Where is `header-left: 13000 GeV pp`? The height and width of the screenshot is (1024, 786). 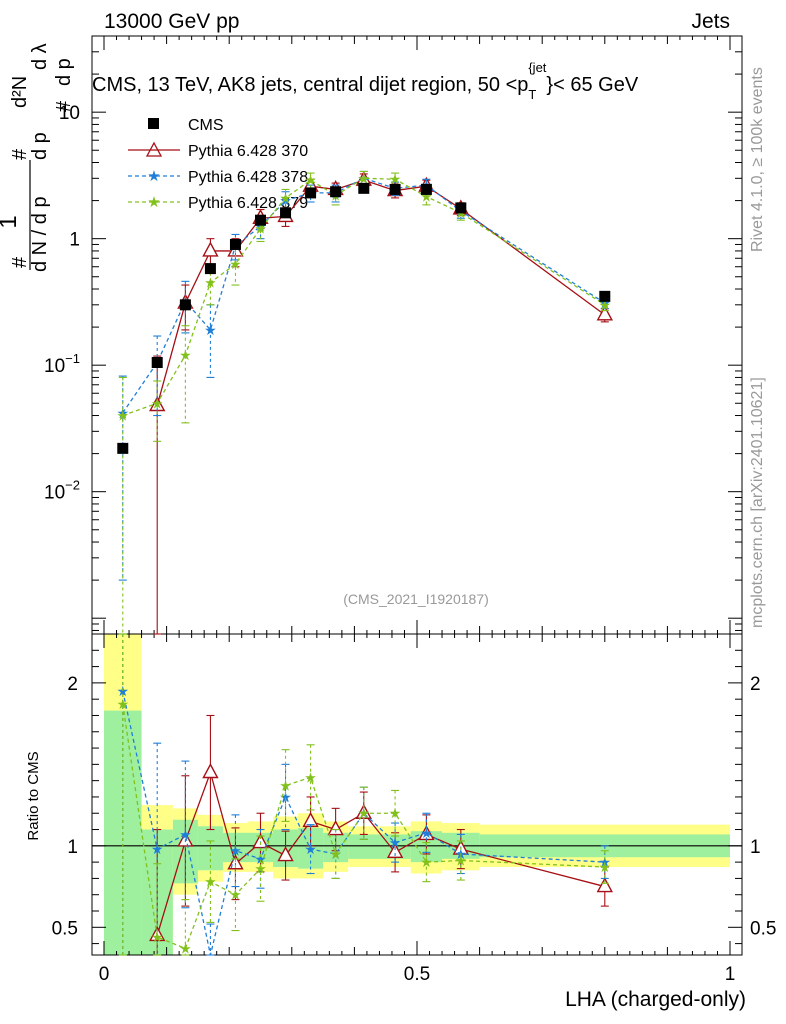 header-left: 13000 GeV pp is located at coordinates (171, 21).